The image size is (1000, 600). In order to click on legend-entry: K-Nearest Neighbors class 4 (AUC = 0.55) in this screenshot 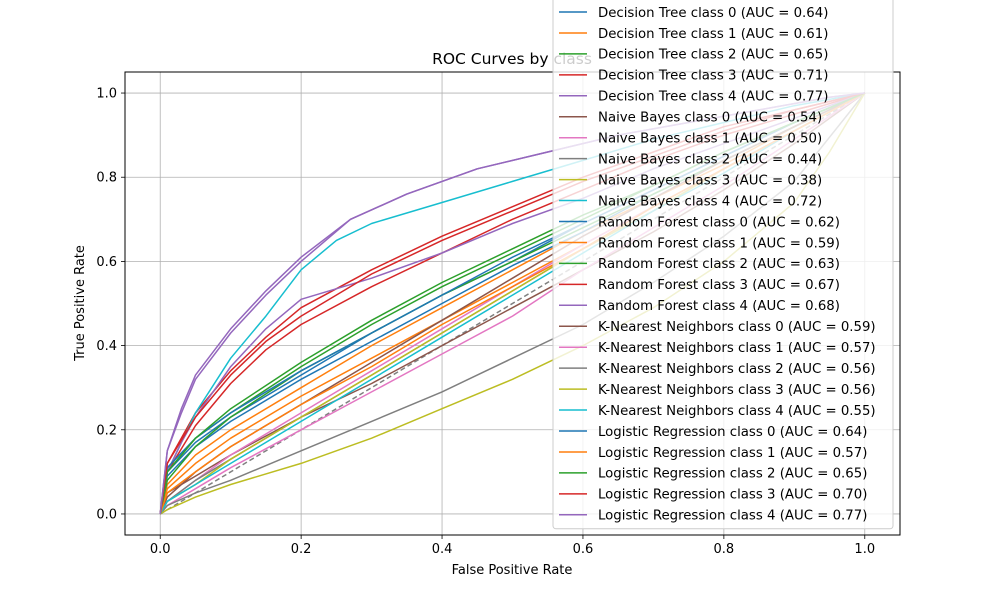, I will do `click(717, 411)`.